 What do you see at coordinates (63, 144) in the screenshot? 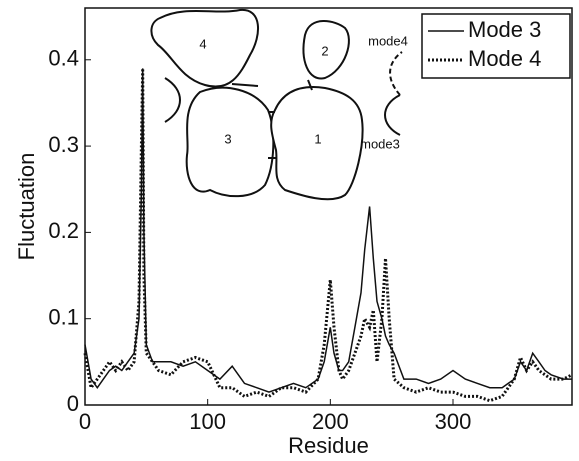
I see `y-tick-label: 0.3` at bounding box center [63, 144].